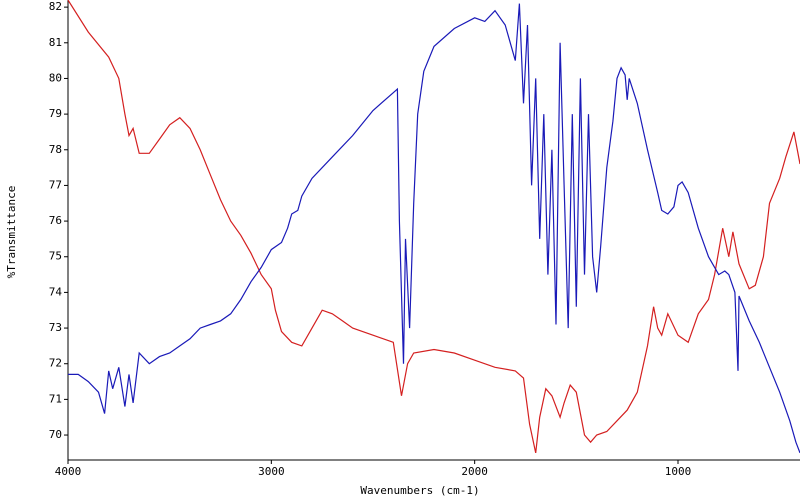 The height and width of the screenshot is (500, 800). What do you see at coordinates (55, 77) in the screenshot?
I see `y-tick-label: 80` at bounding box center [55, 77].